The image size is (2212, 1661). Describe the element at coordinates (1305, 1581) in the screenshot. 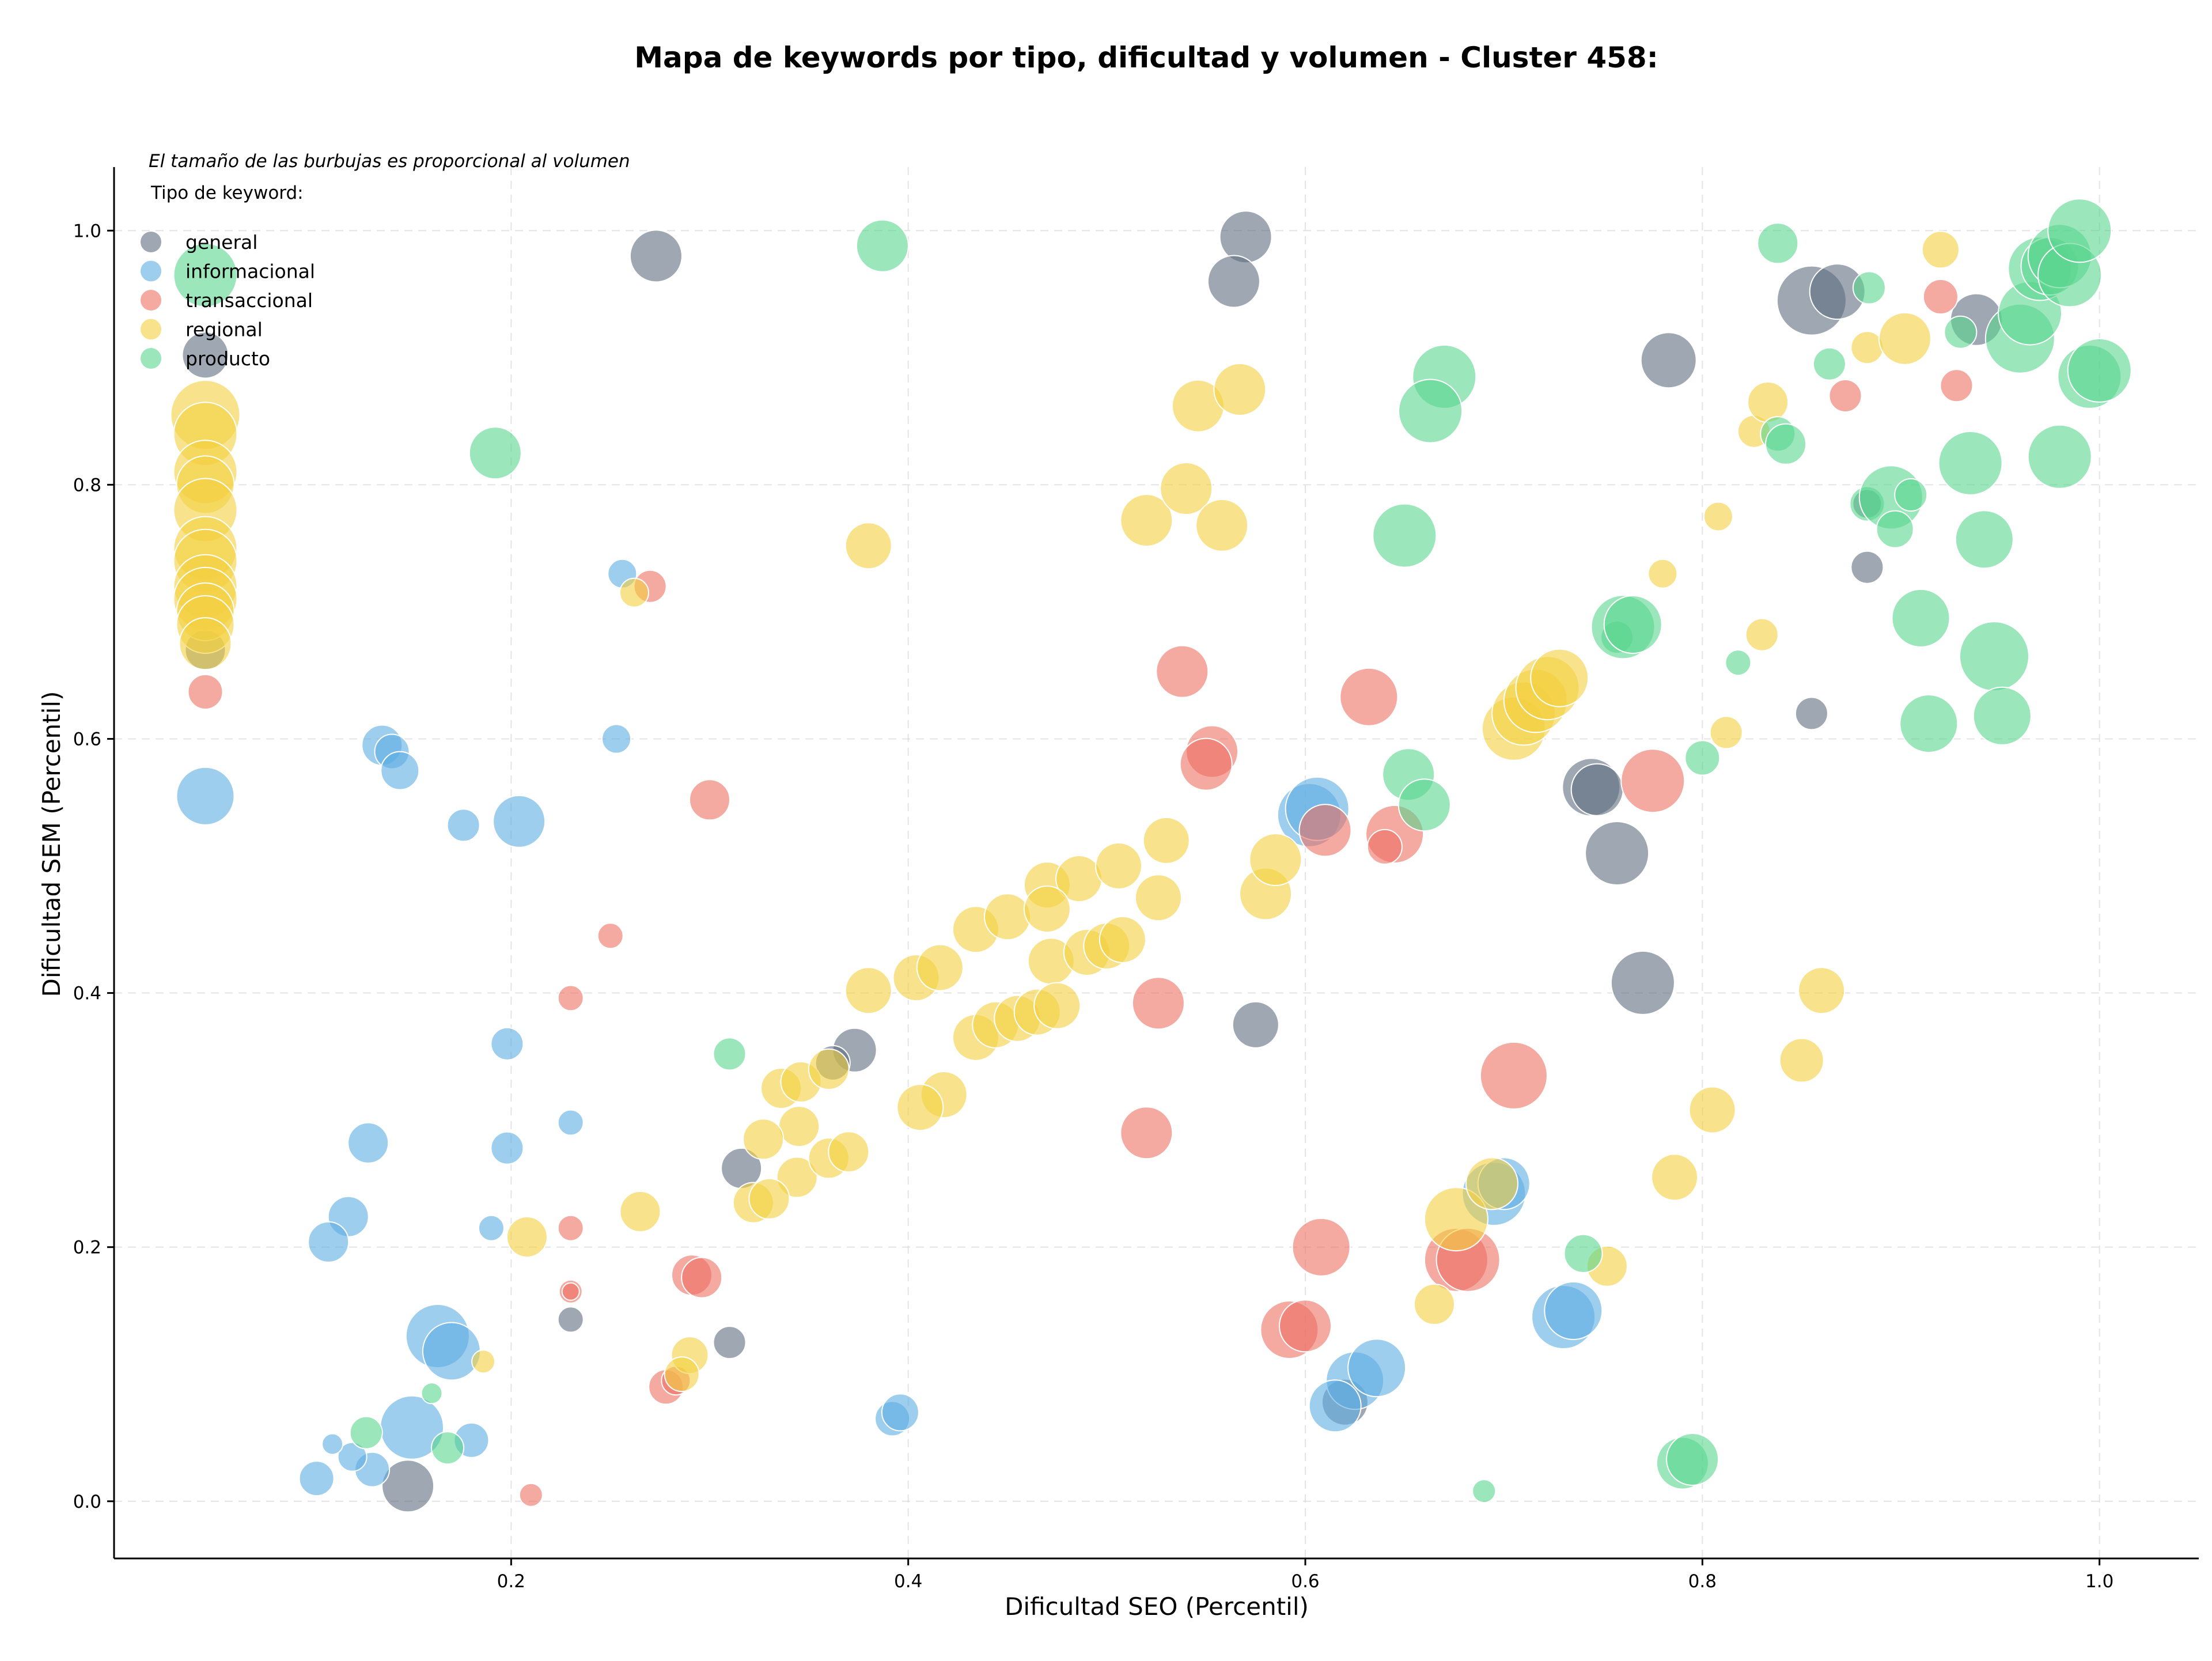

I see `x-tick-label: 0.6` at that location.